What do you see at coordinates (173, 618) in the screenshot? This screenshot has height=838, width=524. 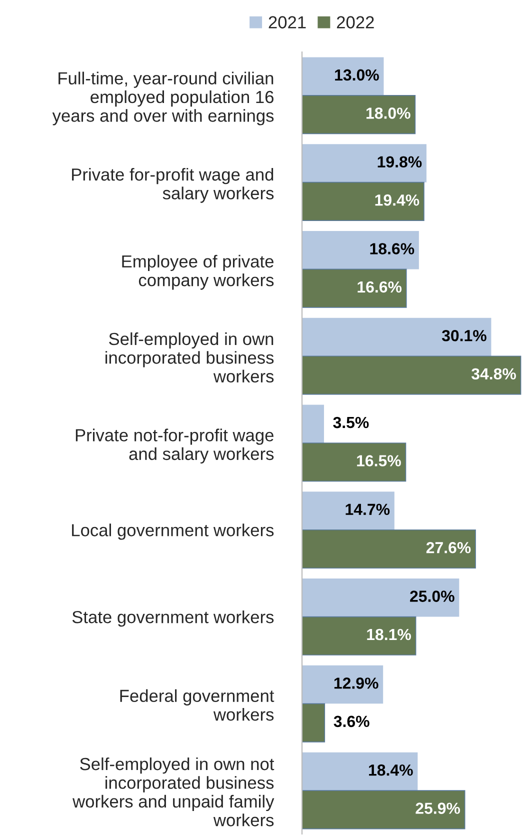 I see `y-tick-label: State government workers` at bounding box center [173, 618].